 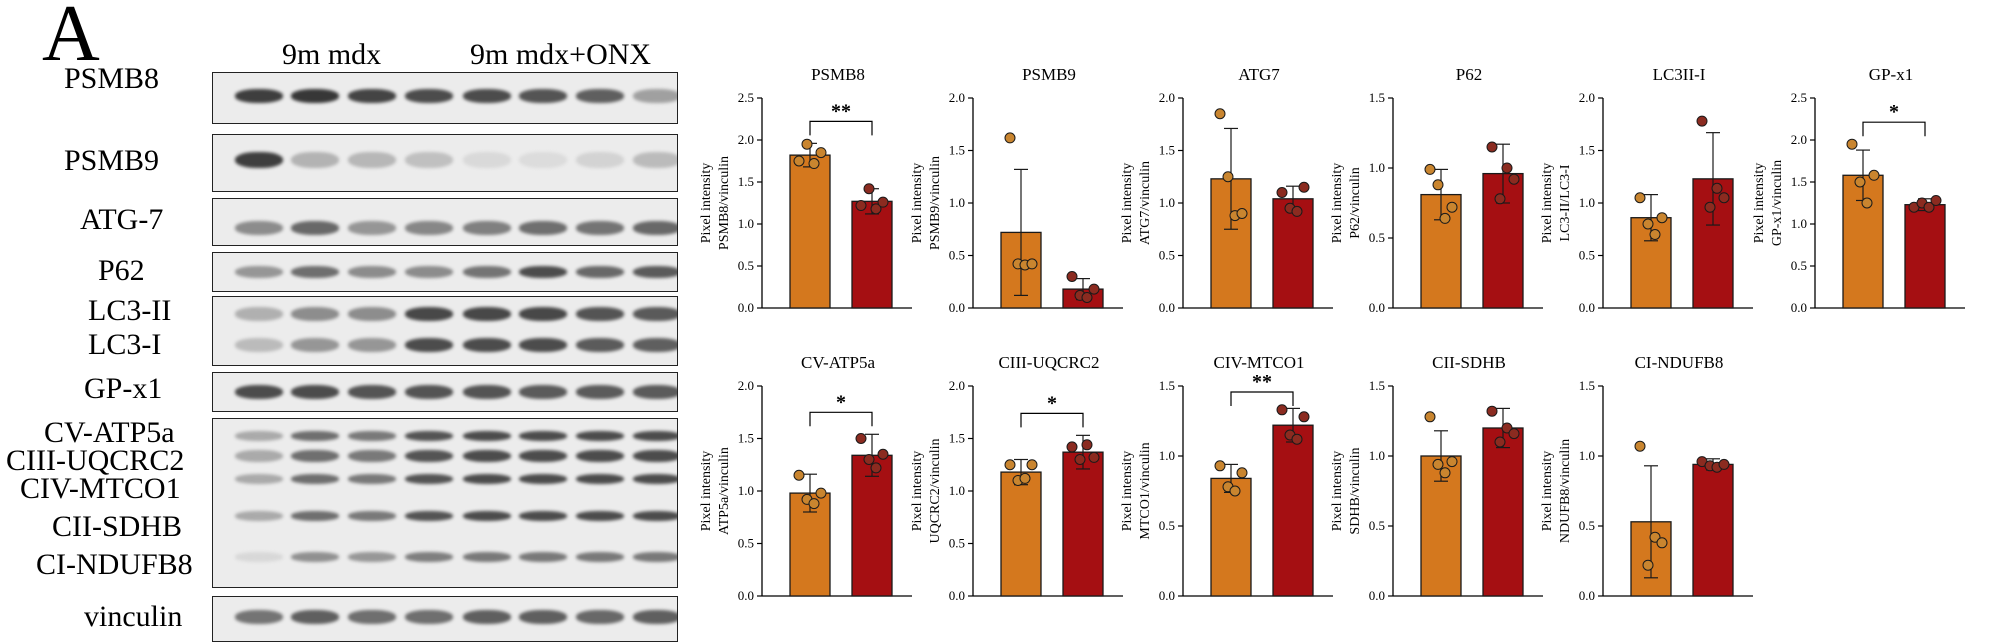 What do you see at coordinates (109, 432) in the screenshot?
I see `blot-label-cv-atp5a: CV-ATP5a` at bounding box center [109, 432].